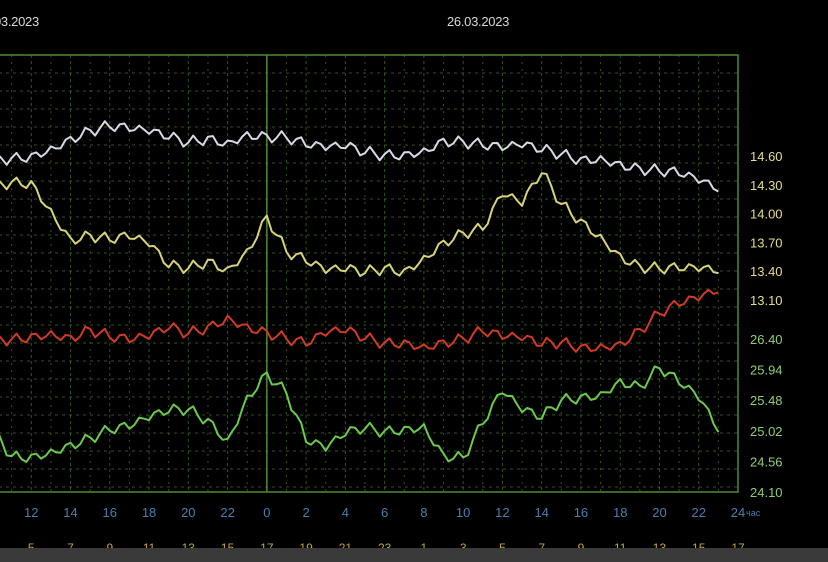  What do you see at coordinates (766, 492) in the screenshot?
I see `y-tick-label-lower: 24.10` at bounding box center [766, 492].